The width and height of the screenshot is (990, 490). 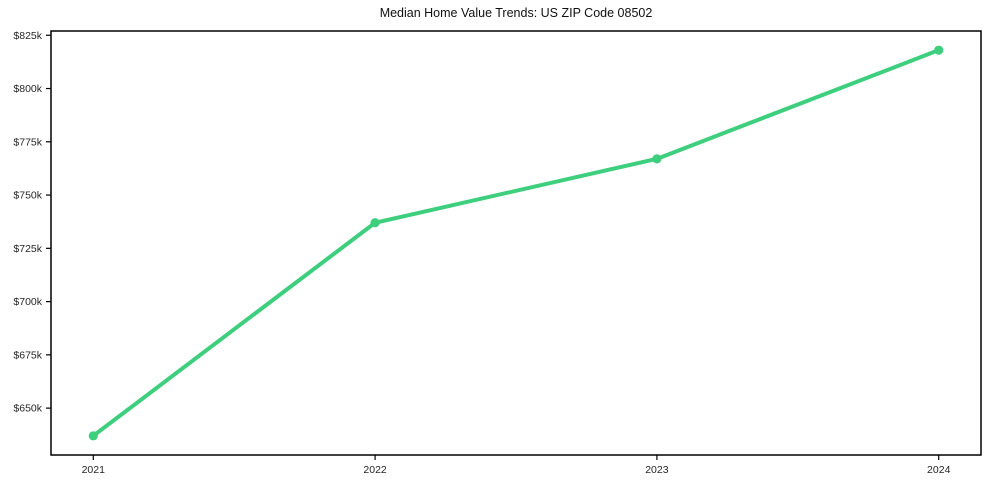 What do you see at coordinates (27, 196) in the screenshot?
I see `y-tick-label: $750k` at bounding box center [27, 196].